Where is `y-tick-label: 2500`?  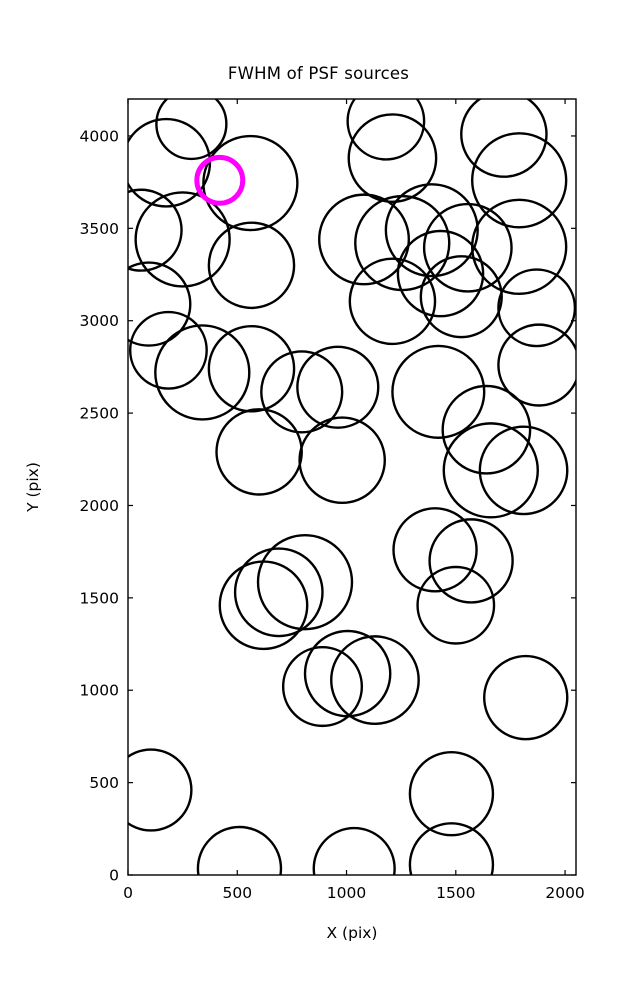
y-tick-label: 2500 is located at coordinates (99, 414).